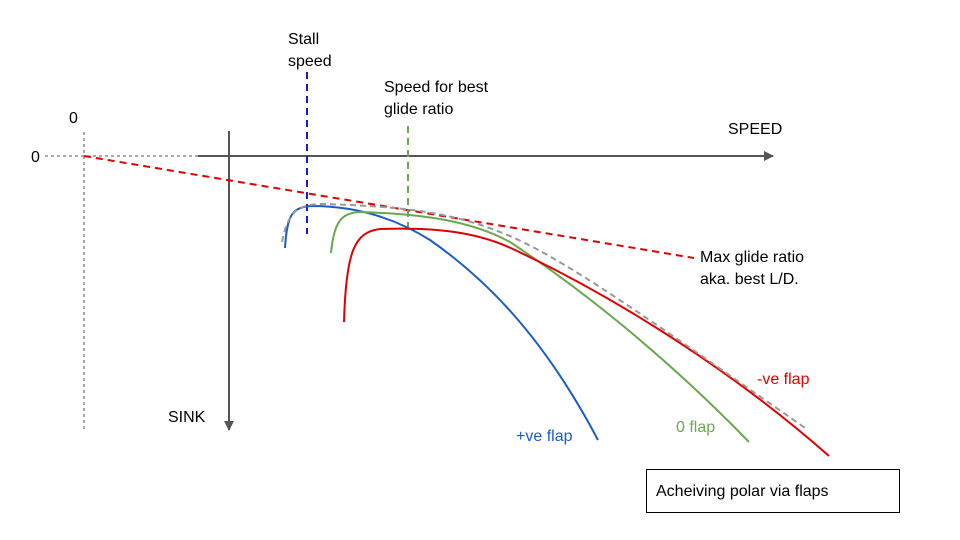  Describe the element at coordinates (783, 379) in the screenshot. I see `negative-flap-label: -ve flap` at that location.